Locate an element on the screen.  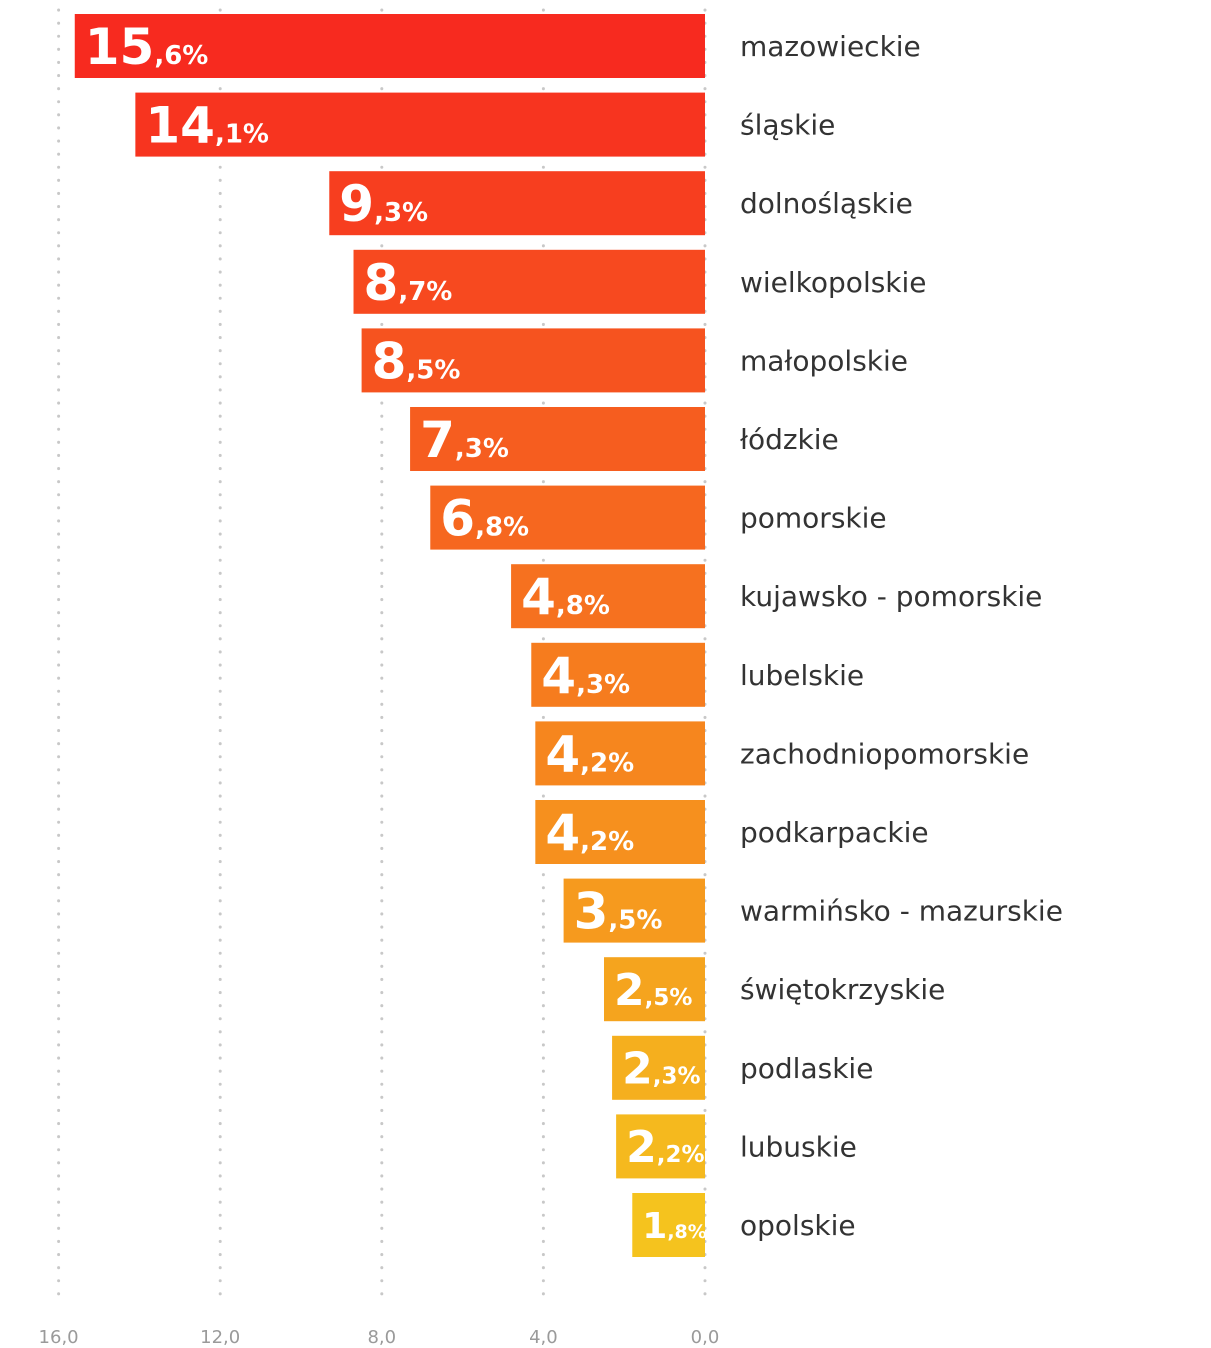
x-tick-label: 8,0 is located at coordinates (381, 1337).